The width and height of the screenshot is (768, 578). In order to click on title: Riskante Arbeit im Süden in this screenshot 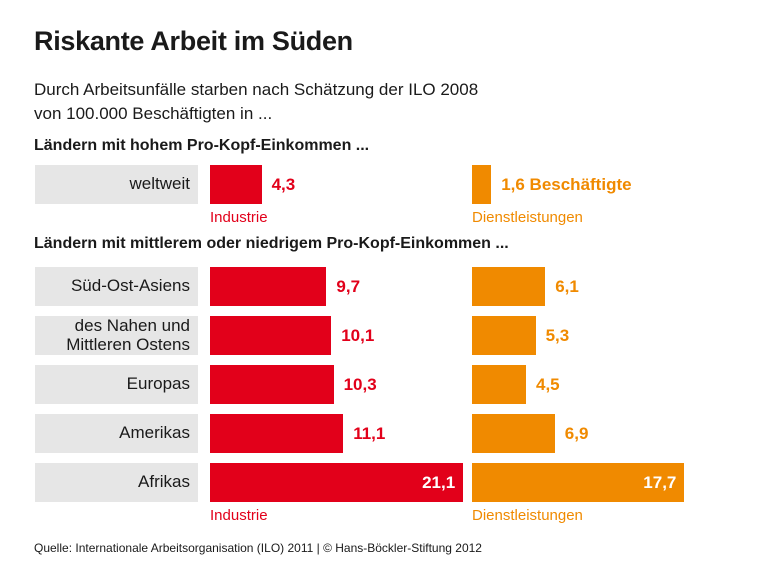, I will do `click(193, 41)`.